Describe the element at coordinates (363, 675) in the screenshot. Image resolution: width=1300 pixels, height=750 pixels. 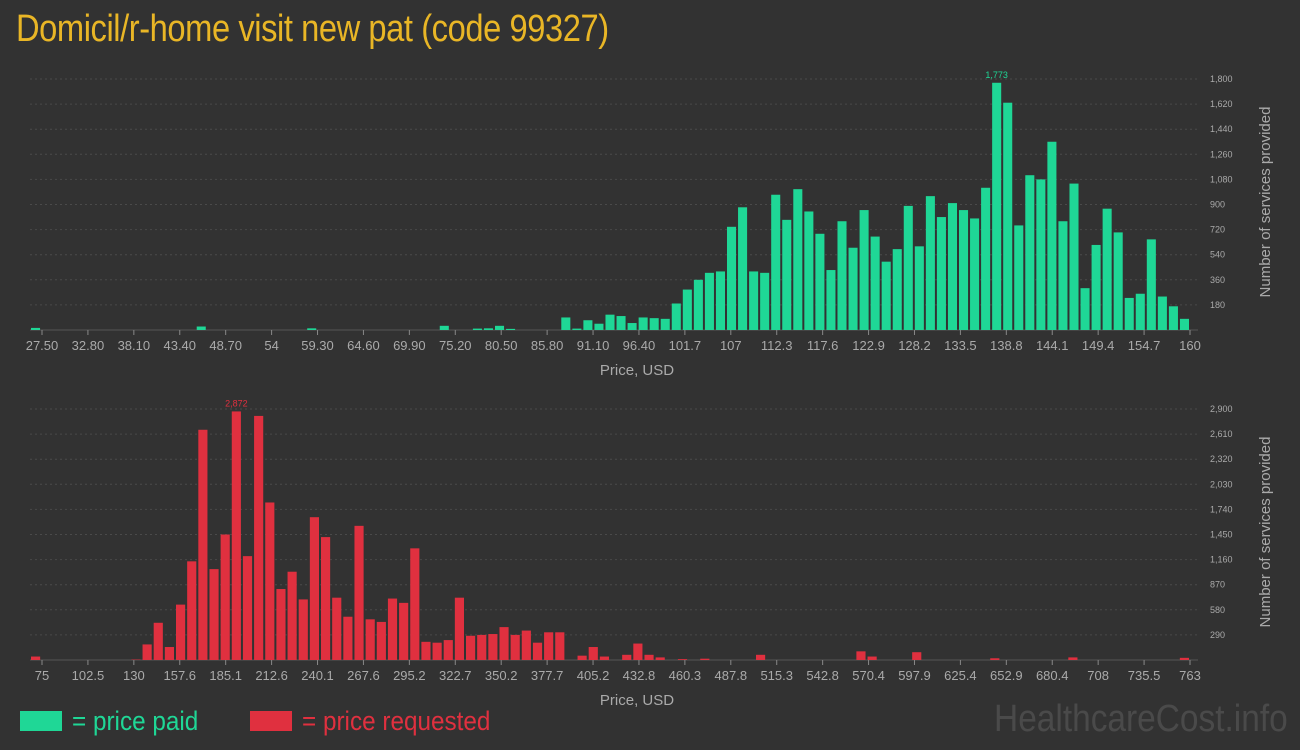
I see `x-tick-label: 267.6` at that location.